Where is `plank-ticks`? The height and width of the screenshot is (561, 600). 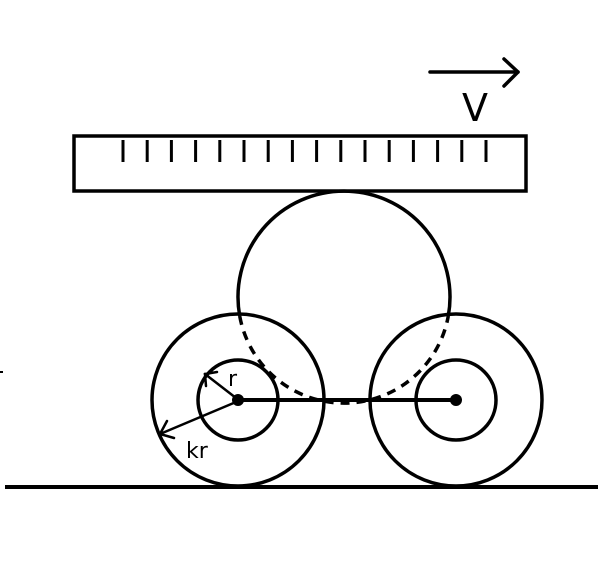
plank-ticks is located at coordinates (304, 151).